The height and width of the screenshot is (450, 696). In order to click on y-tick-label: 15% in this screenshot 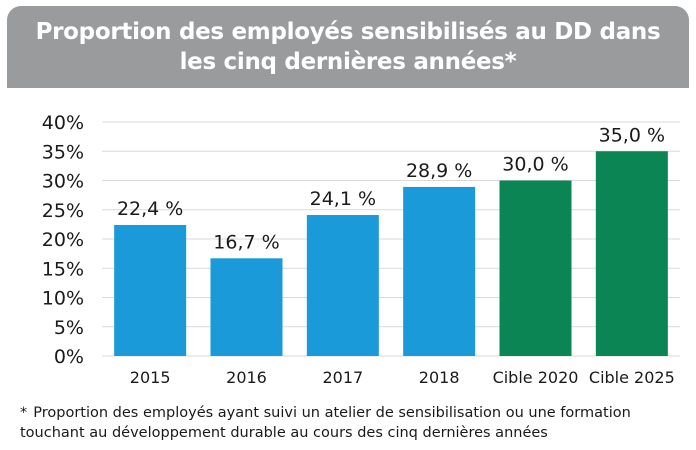, I will do `click(63, 269)`.